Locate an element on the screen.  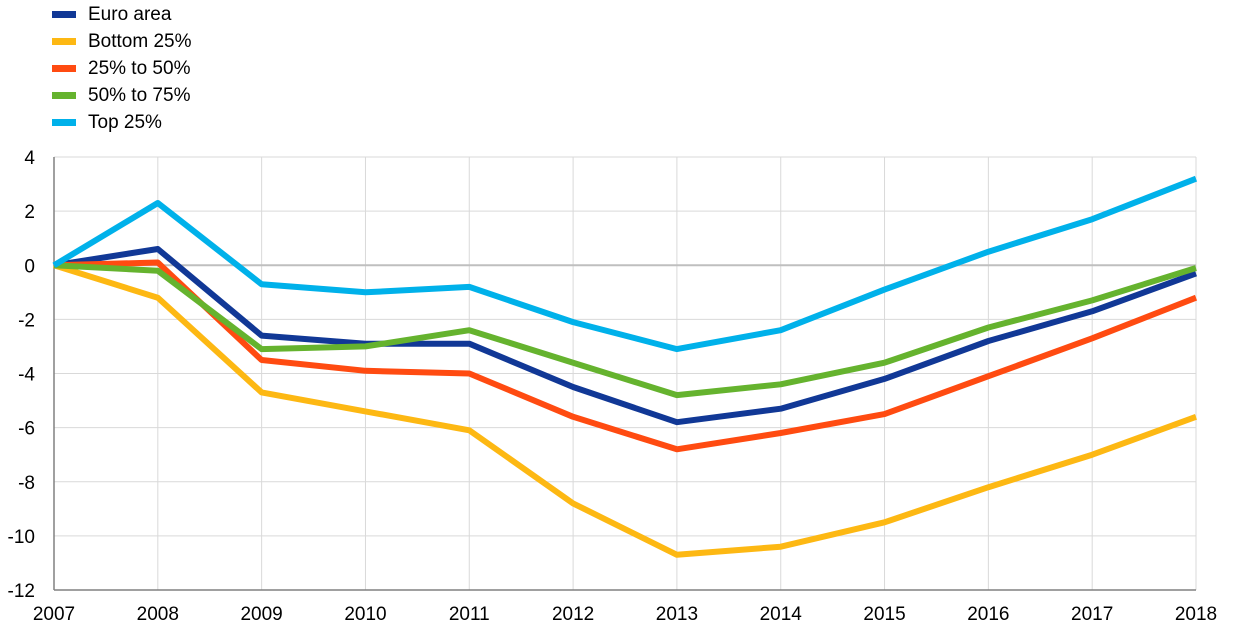
y-tick-label: -4 is located at coordinates (26, 375).